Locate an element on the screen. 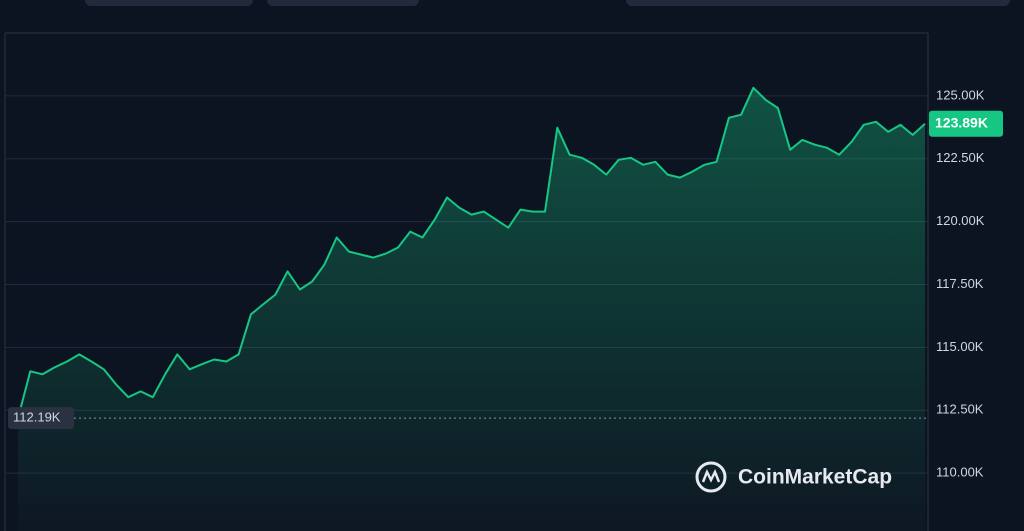 The width and height of the screenshot is (1024, 531). brand-logo: CoinMarketCap is located at coordinates (793, 477).